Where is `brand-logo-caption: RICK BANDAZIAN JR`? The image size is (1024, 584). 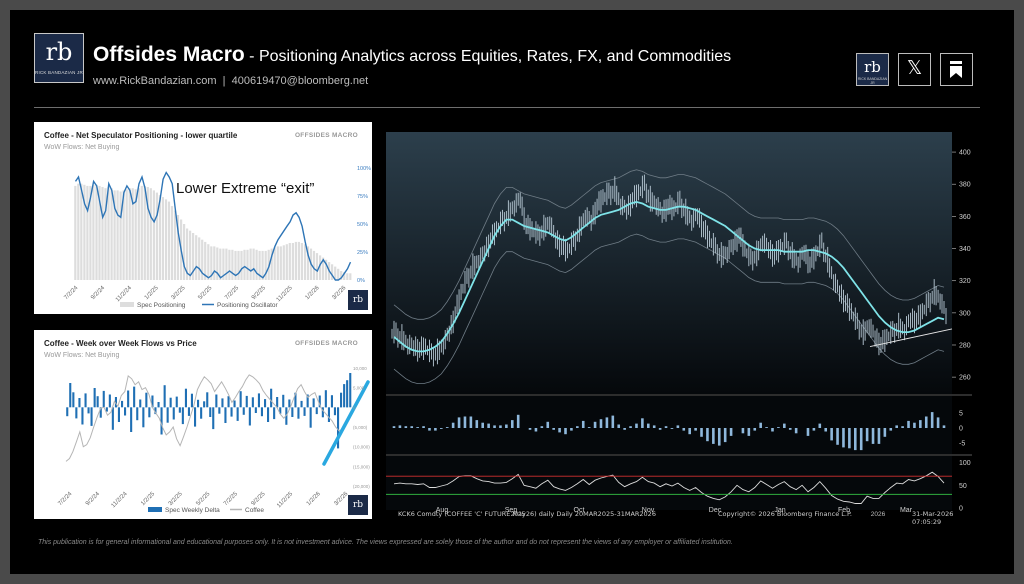
brand-logo-caption: RICK BANDAZIAN JR is located at coordinates (59, 72).